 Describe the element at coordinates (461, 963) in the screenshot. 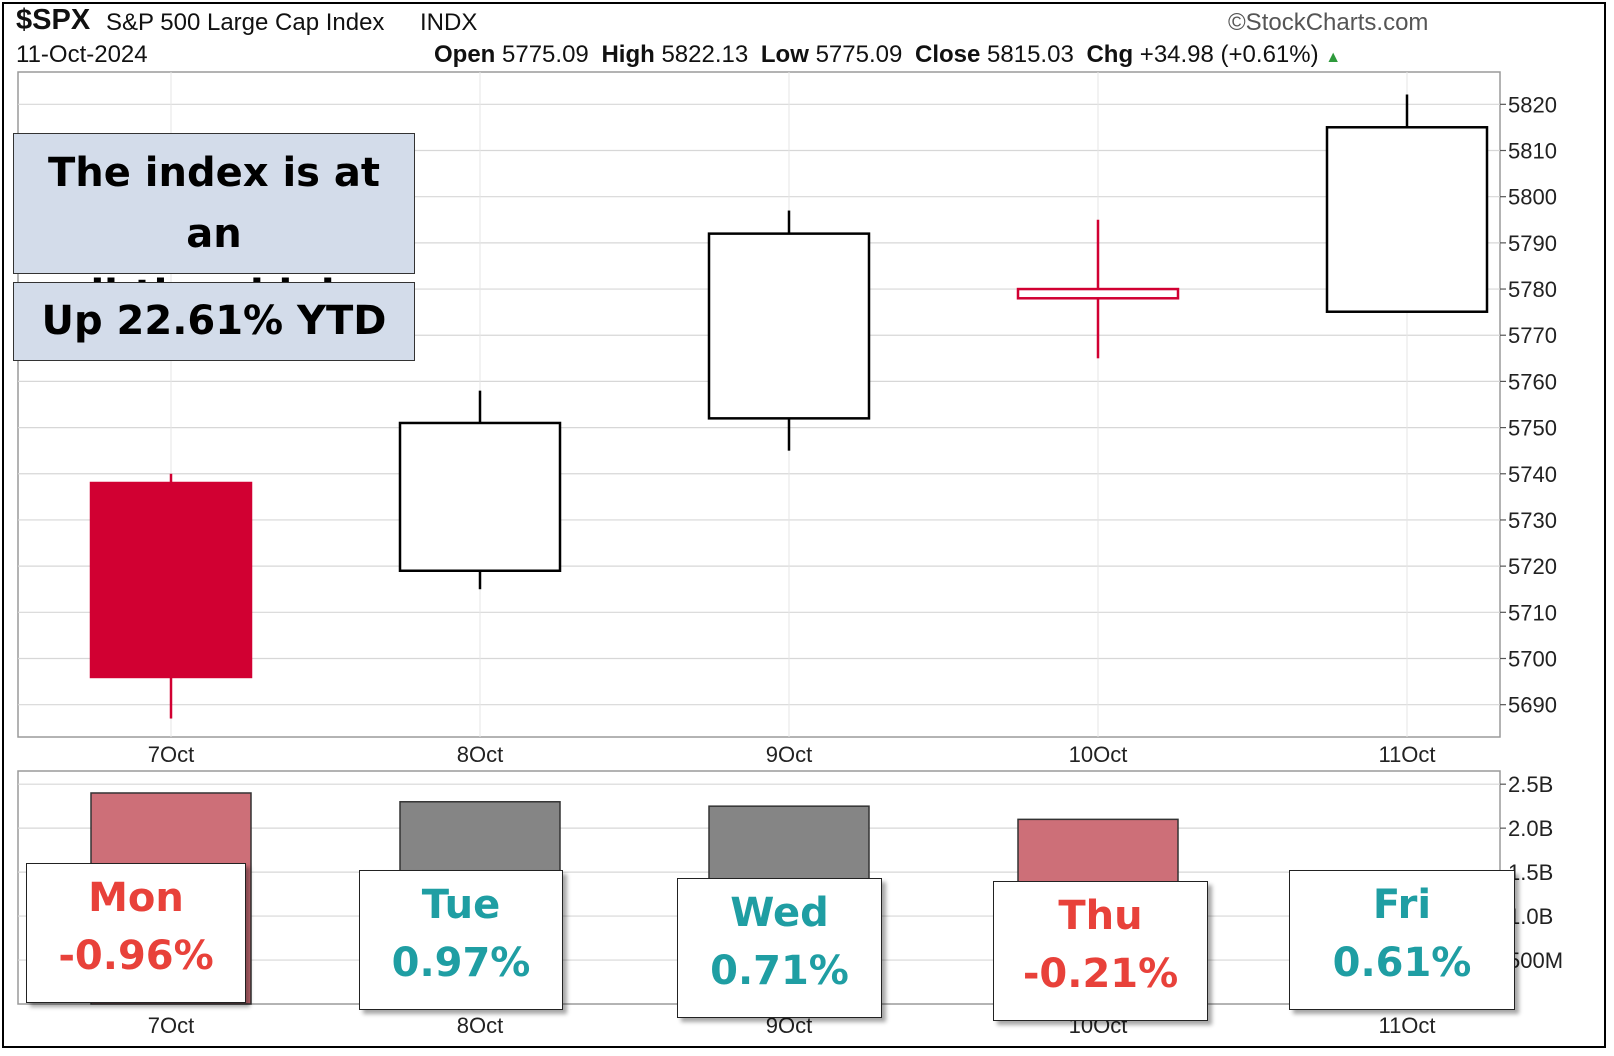

I see `day-change: 0.97%` at that location.